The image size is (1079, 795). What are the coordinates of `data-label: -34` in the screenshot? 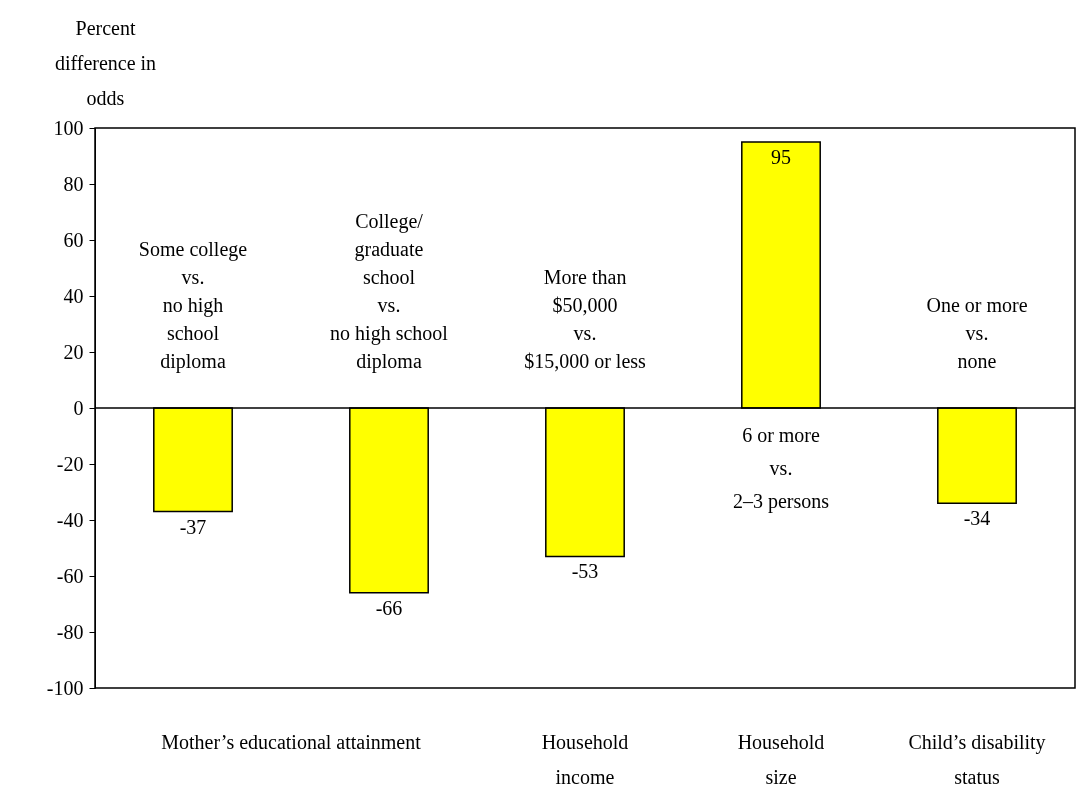 It's located at (977, 518).